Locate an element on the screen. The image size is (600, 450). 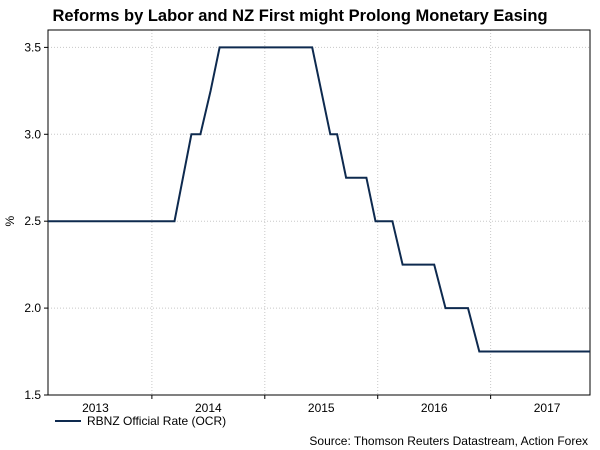
y-axis-label: % is located at coordinates (10, 221).